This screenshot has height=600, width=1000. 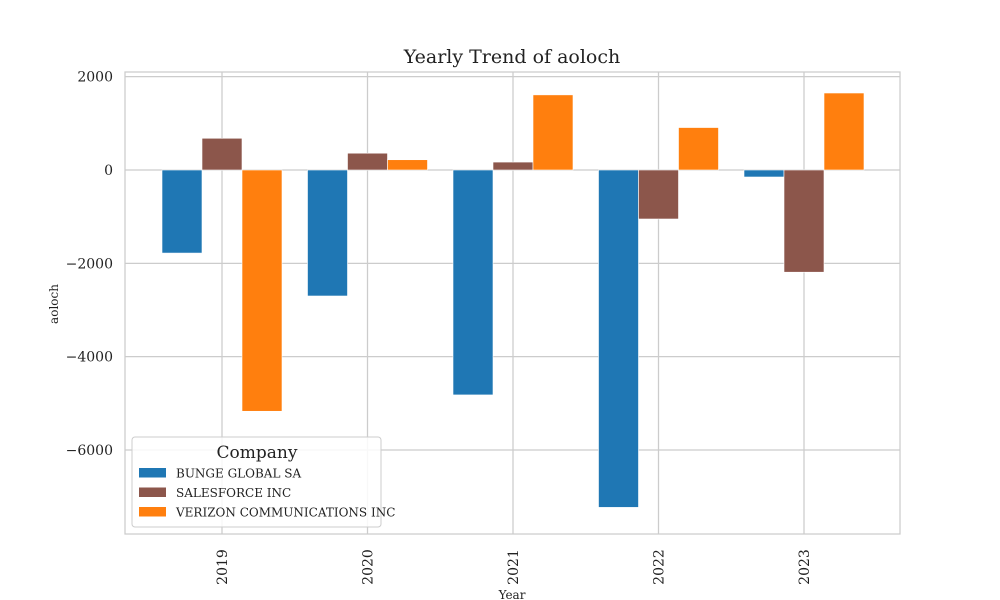 What do you see at coordinates (764, 173) in the screenshot?
I see `bar-bunge-global-sa-2023` at bounding box center [764, 173].